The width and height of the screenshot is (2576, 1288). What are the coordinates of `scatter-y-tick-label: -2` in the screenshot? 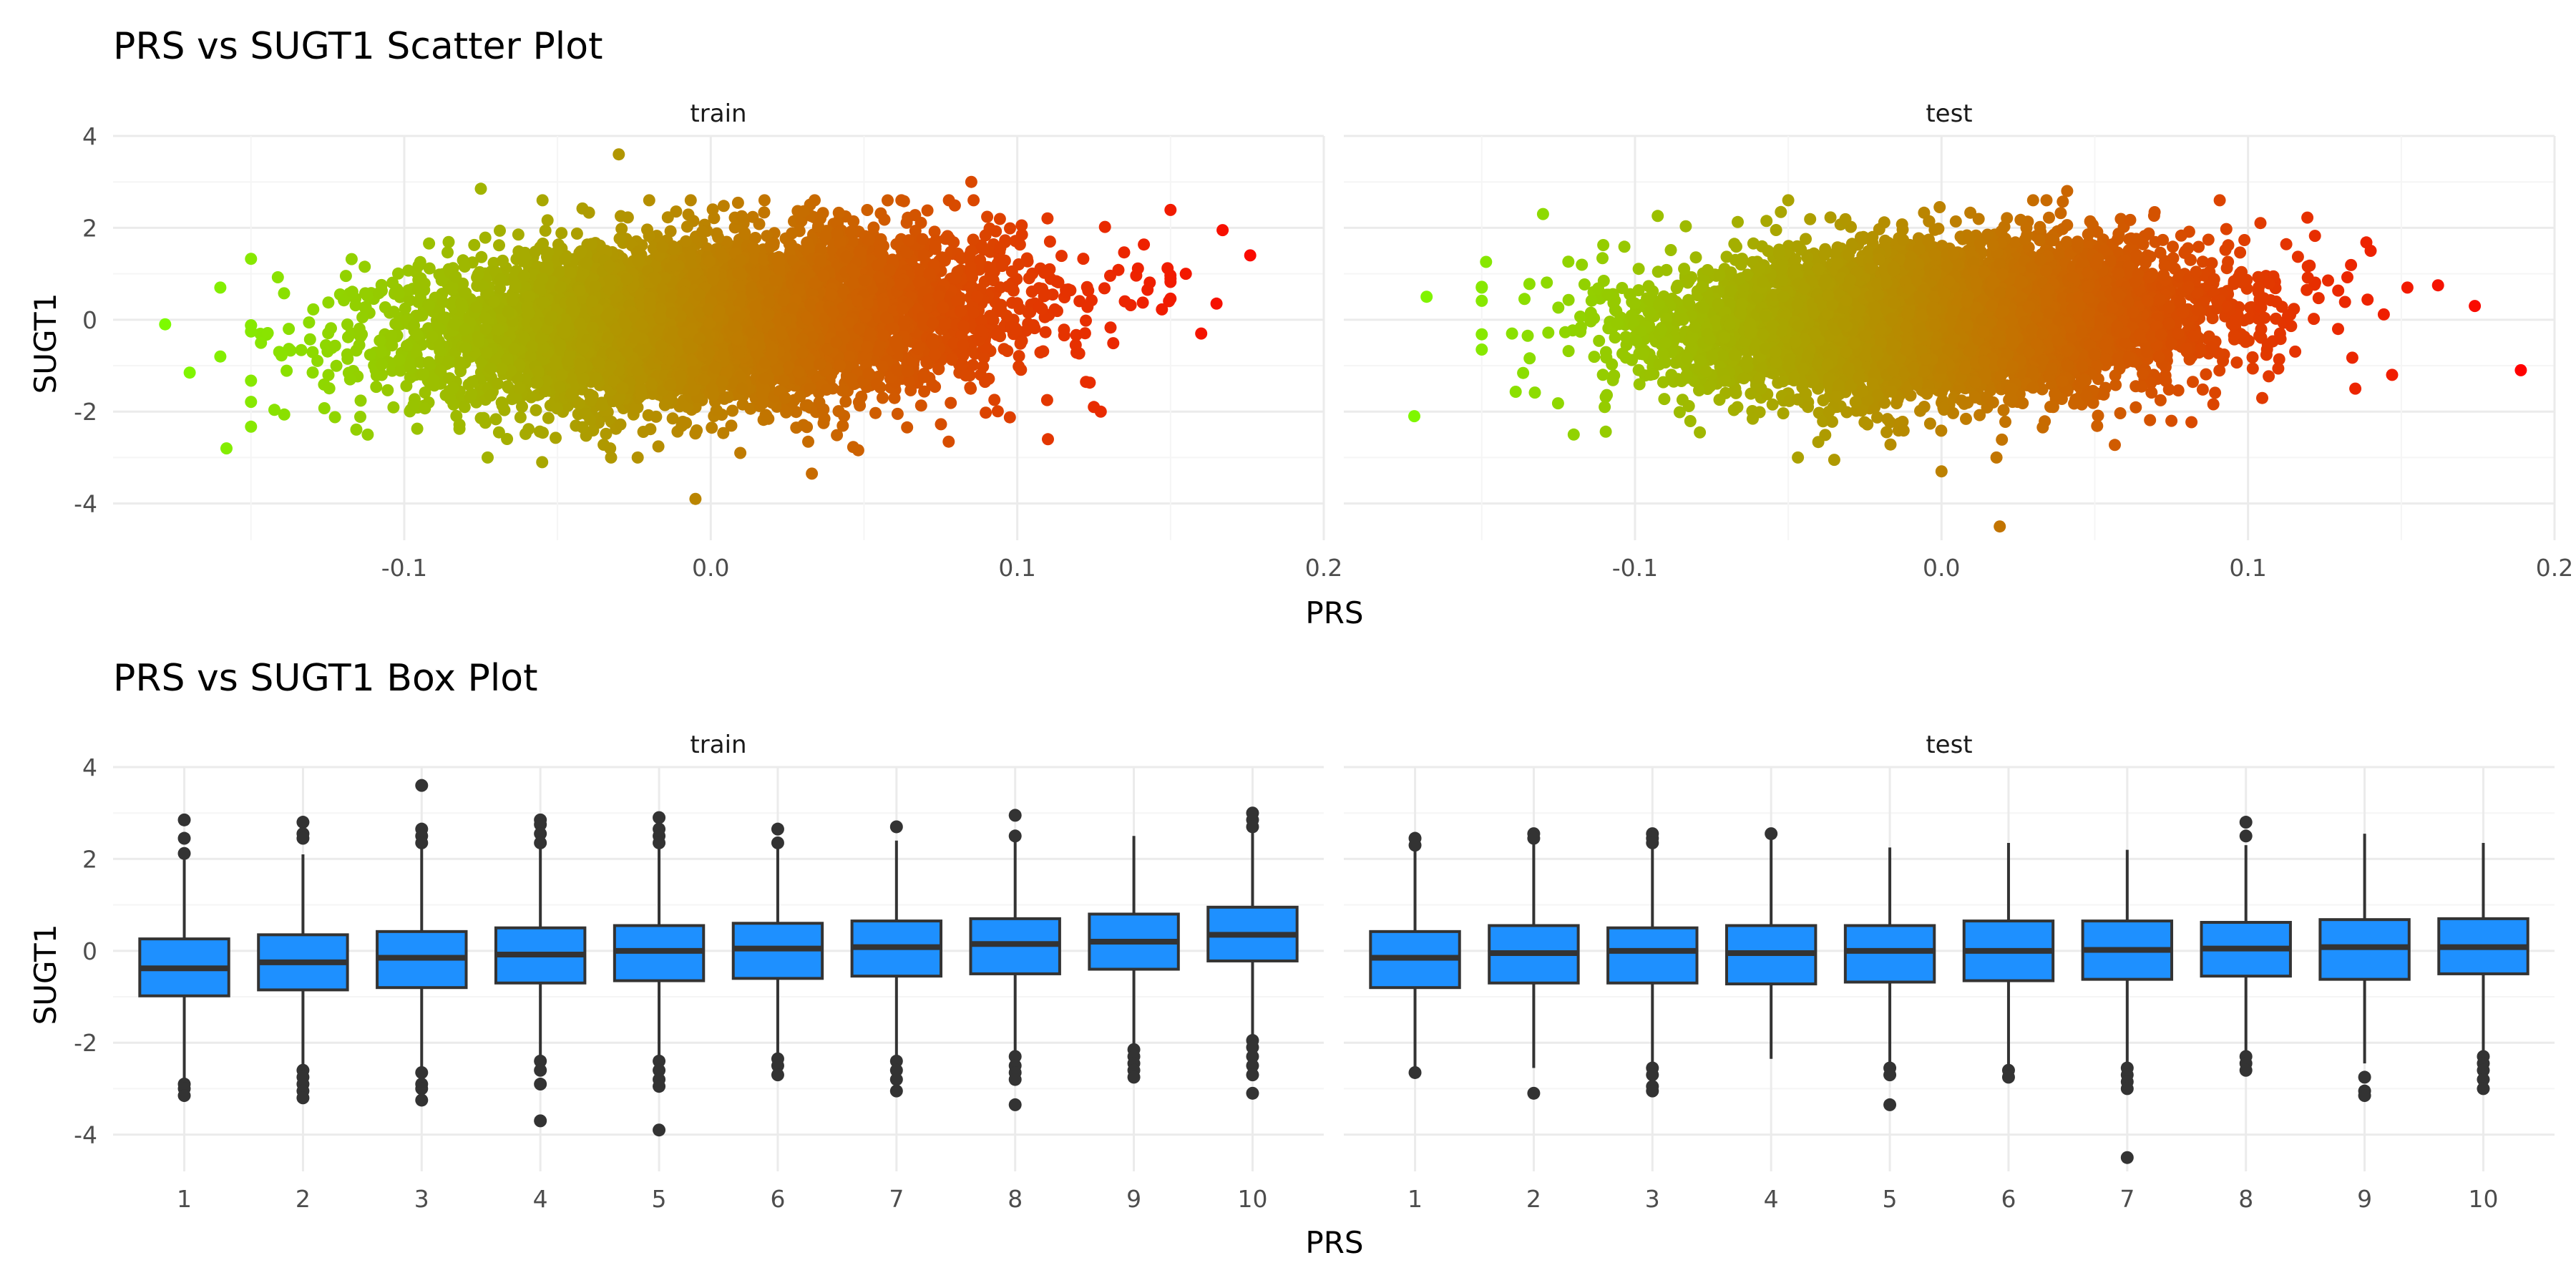 It's located at (85, 412).